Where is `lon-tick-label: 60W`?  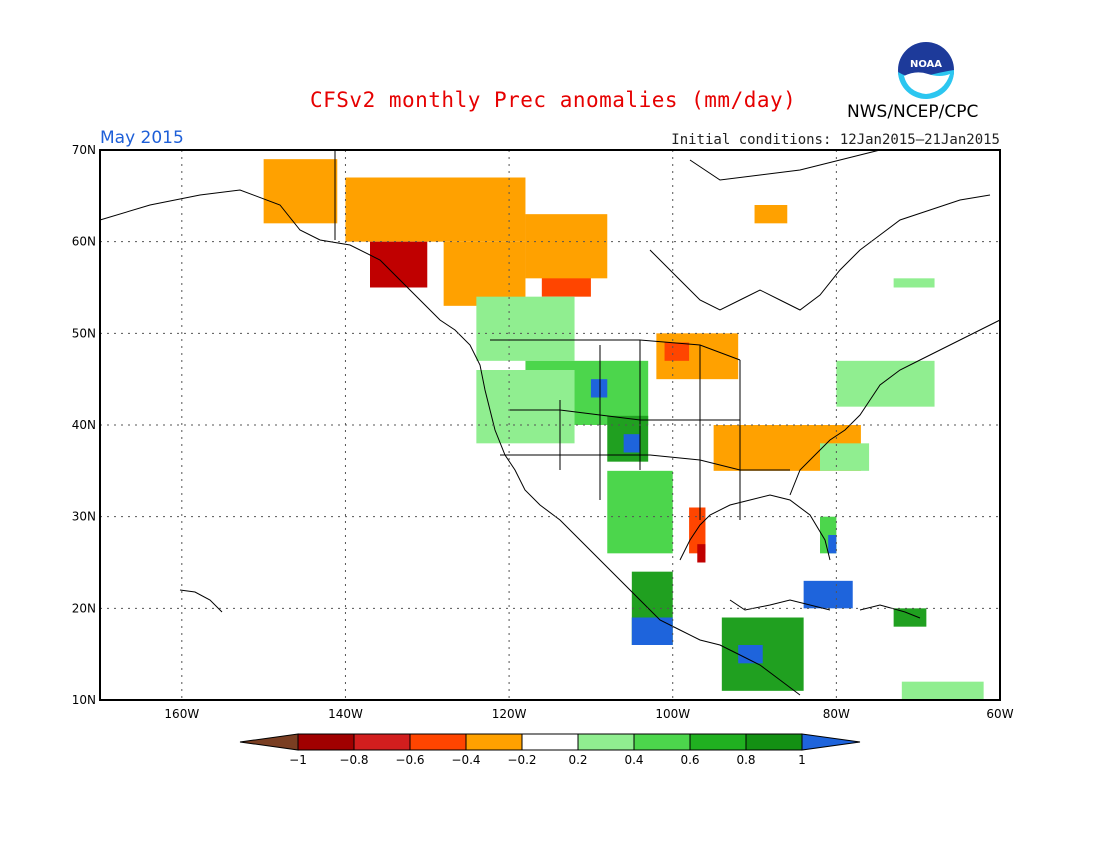 lon-tick-label: 60W is located at coordinates (999, 714).